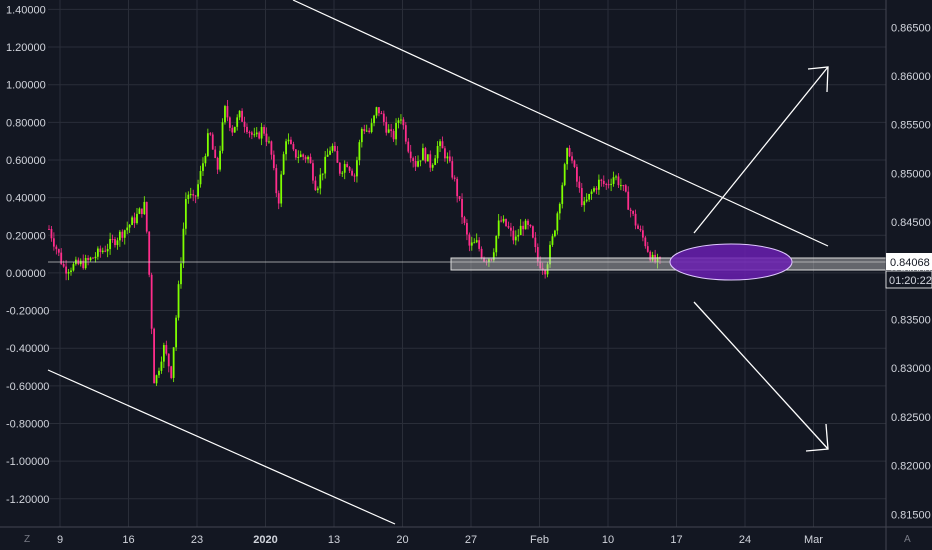 This screenshot has height=550, width=932. What do you see at coordinates (197, 540) in the screenshot?
I see `time-tick-label: 23` at bounding box center [197, 540].